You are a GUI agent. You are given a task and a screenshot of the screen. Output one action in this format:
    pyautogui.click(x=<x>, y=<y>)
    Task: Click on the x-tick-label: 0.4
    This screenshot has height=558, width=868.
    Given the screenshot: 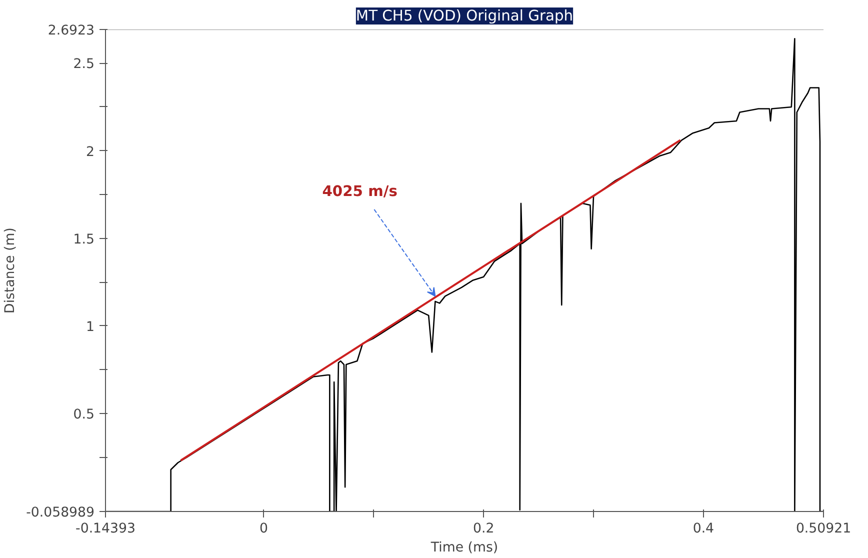 What is the action you would take?
    pyautogui.click(x=703, y=529)
    